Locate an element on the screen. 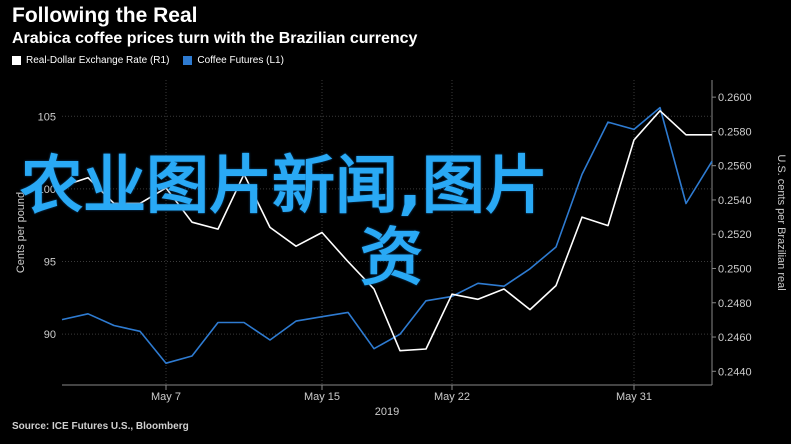 The image size is (791, 444). x-year-label: 2019 is located at coordinates (387, 412).